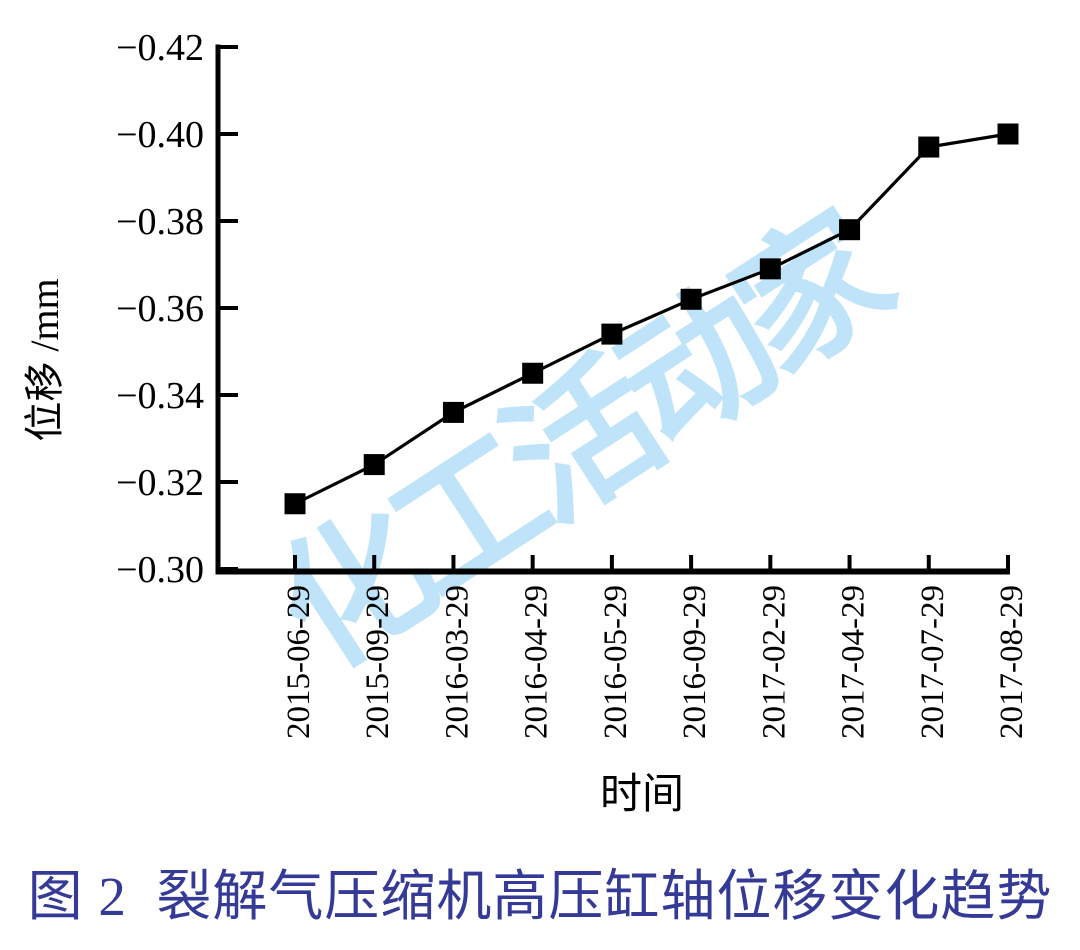  What do you see at coordinates (616, 662) in the screenshot?
I see `x-tick-label: 2016-05-29` at bounding box center [616, 662].